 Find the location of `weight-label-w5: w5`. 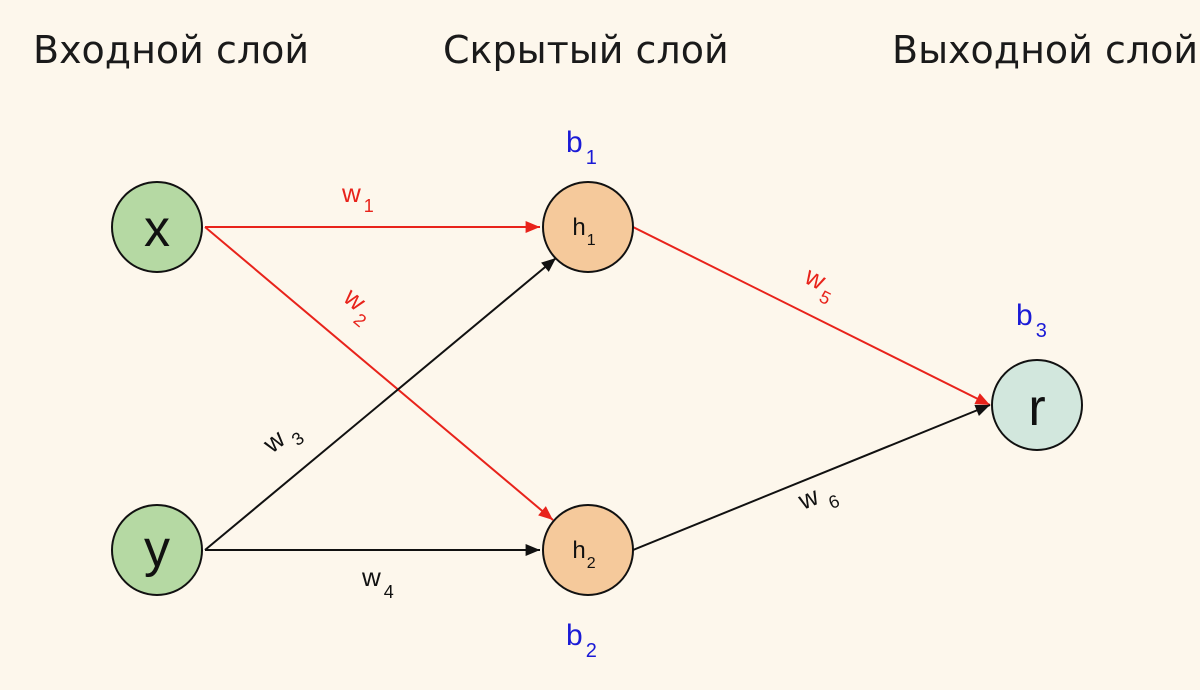

weight-label-w5: w5 is located at coordinates (819, 284).